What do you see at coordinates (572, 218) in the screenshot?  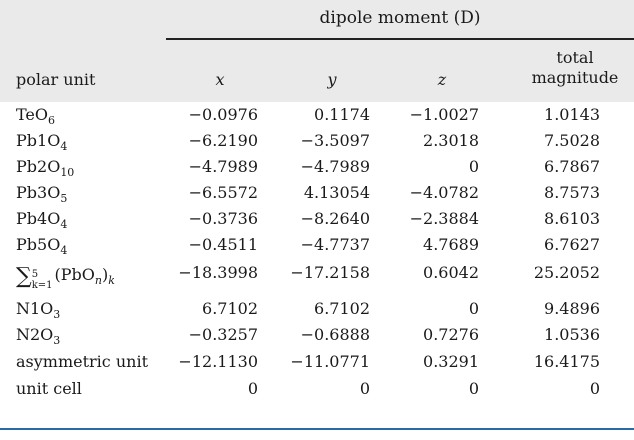 I see `row-total-magnitude: 8.6103` at bounding box center [572, 218].